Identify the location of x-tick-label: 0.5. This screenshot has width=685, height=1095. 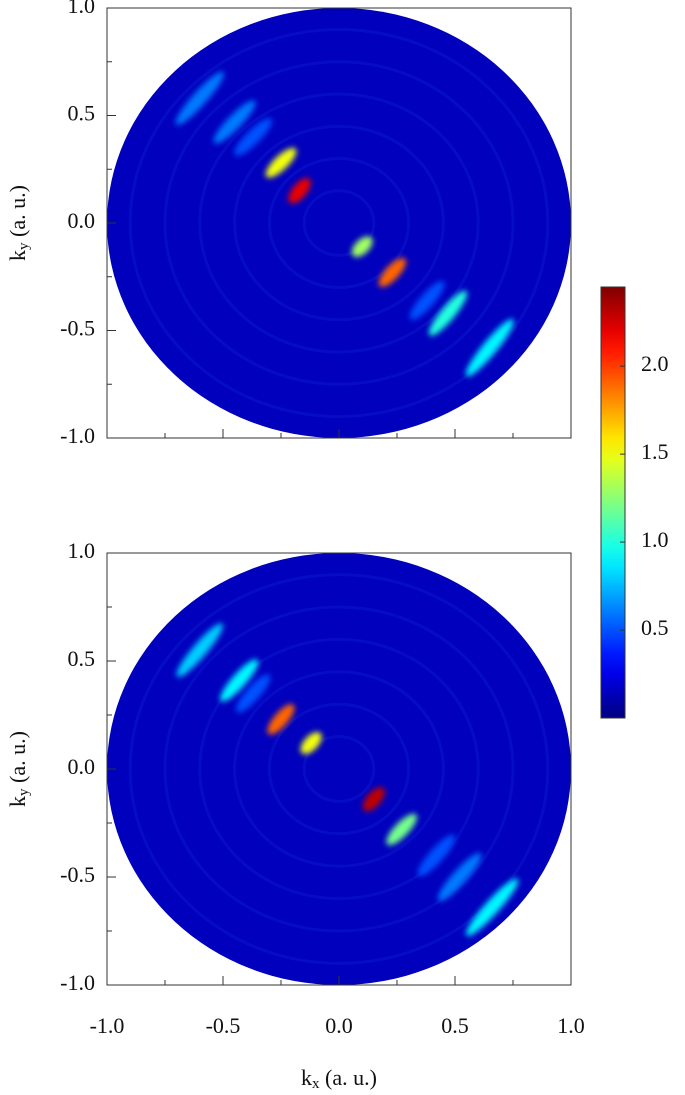
(455, 1025).